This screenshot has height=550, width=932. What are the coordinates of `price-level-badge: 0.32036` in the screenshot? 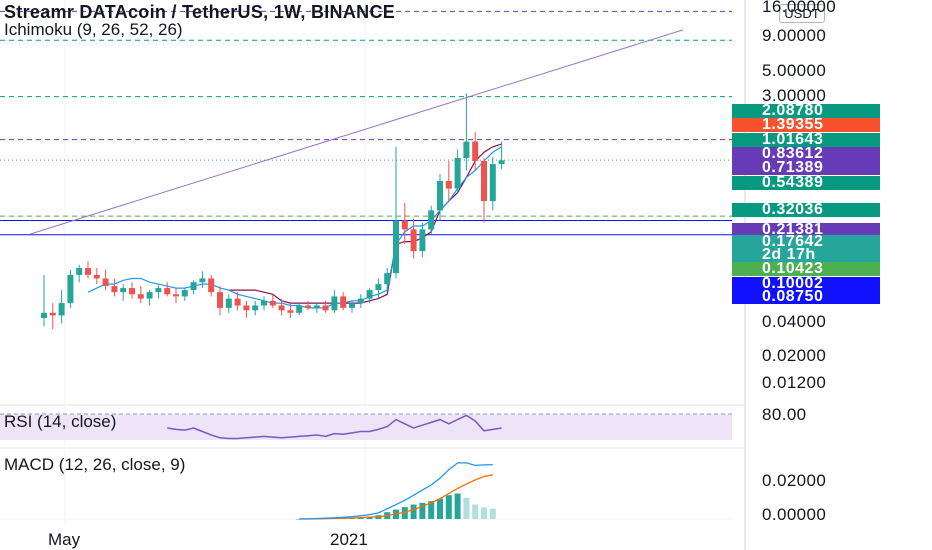 It's located at (806, 210).